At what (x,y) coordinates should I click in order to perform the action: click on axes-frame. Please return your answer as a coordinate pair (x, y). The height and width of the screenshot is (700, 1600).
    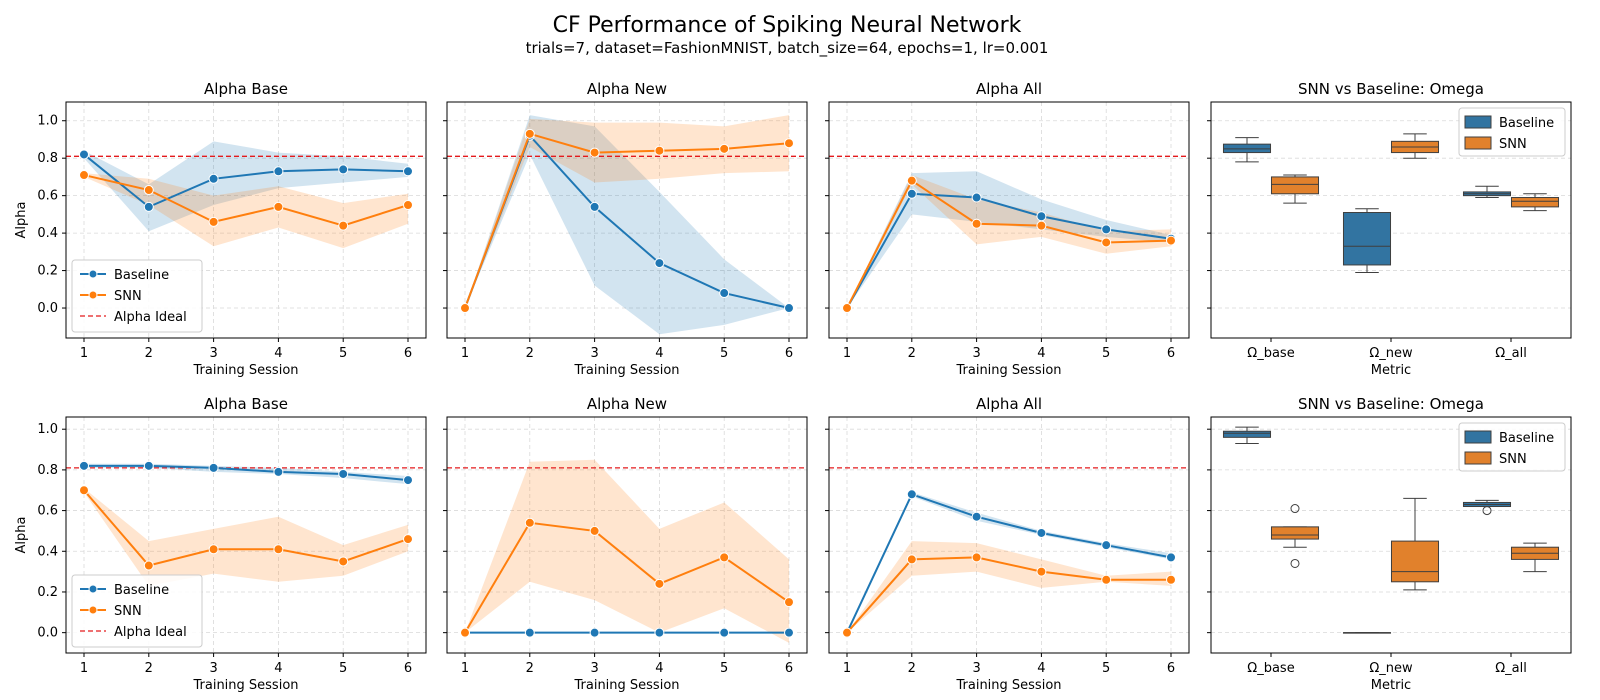
    Looking at the image, I should click on (627, 220).